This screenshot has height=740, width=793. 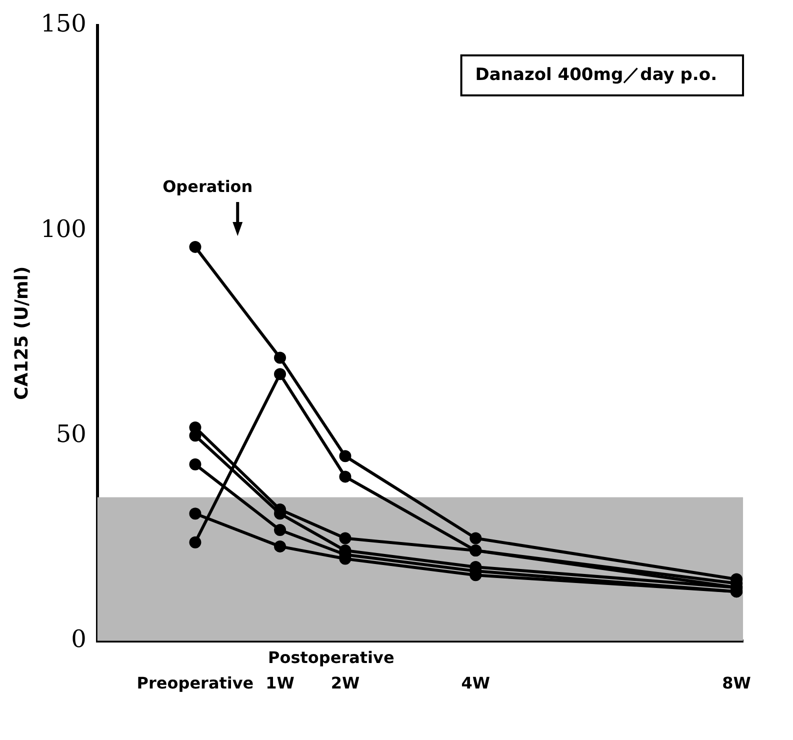 What do you see at coordinates (21, 333) in the screenshot?
I see `y-axis-title: CA125 (U/ml)` at bounding box center [21, 333].